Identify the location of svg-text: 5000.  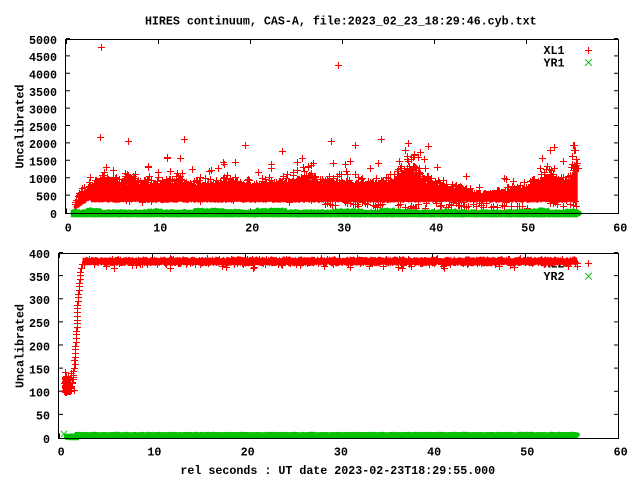
(43, 41).